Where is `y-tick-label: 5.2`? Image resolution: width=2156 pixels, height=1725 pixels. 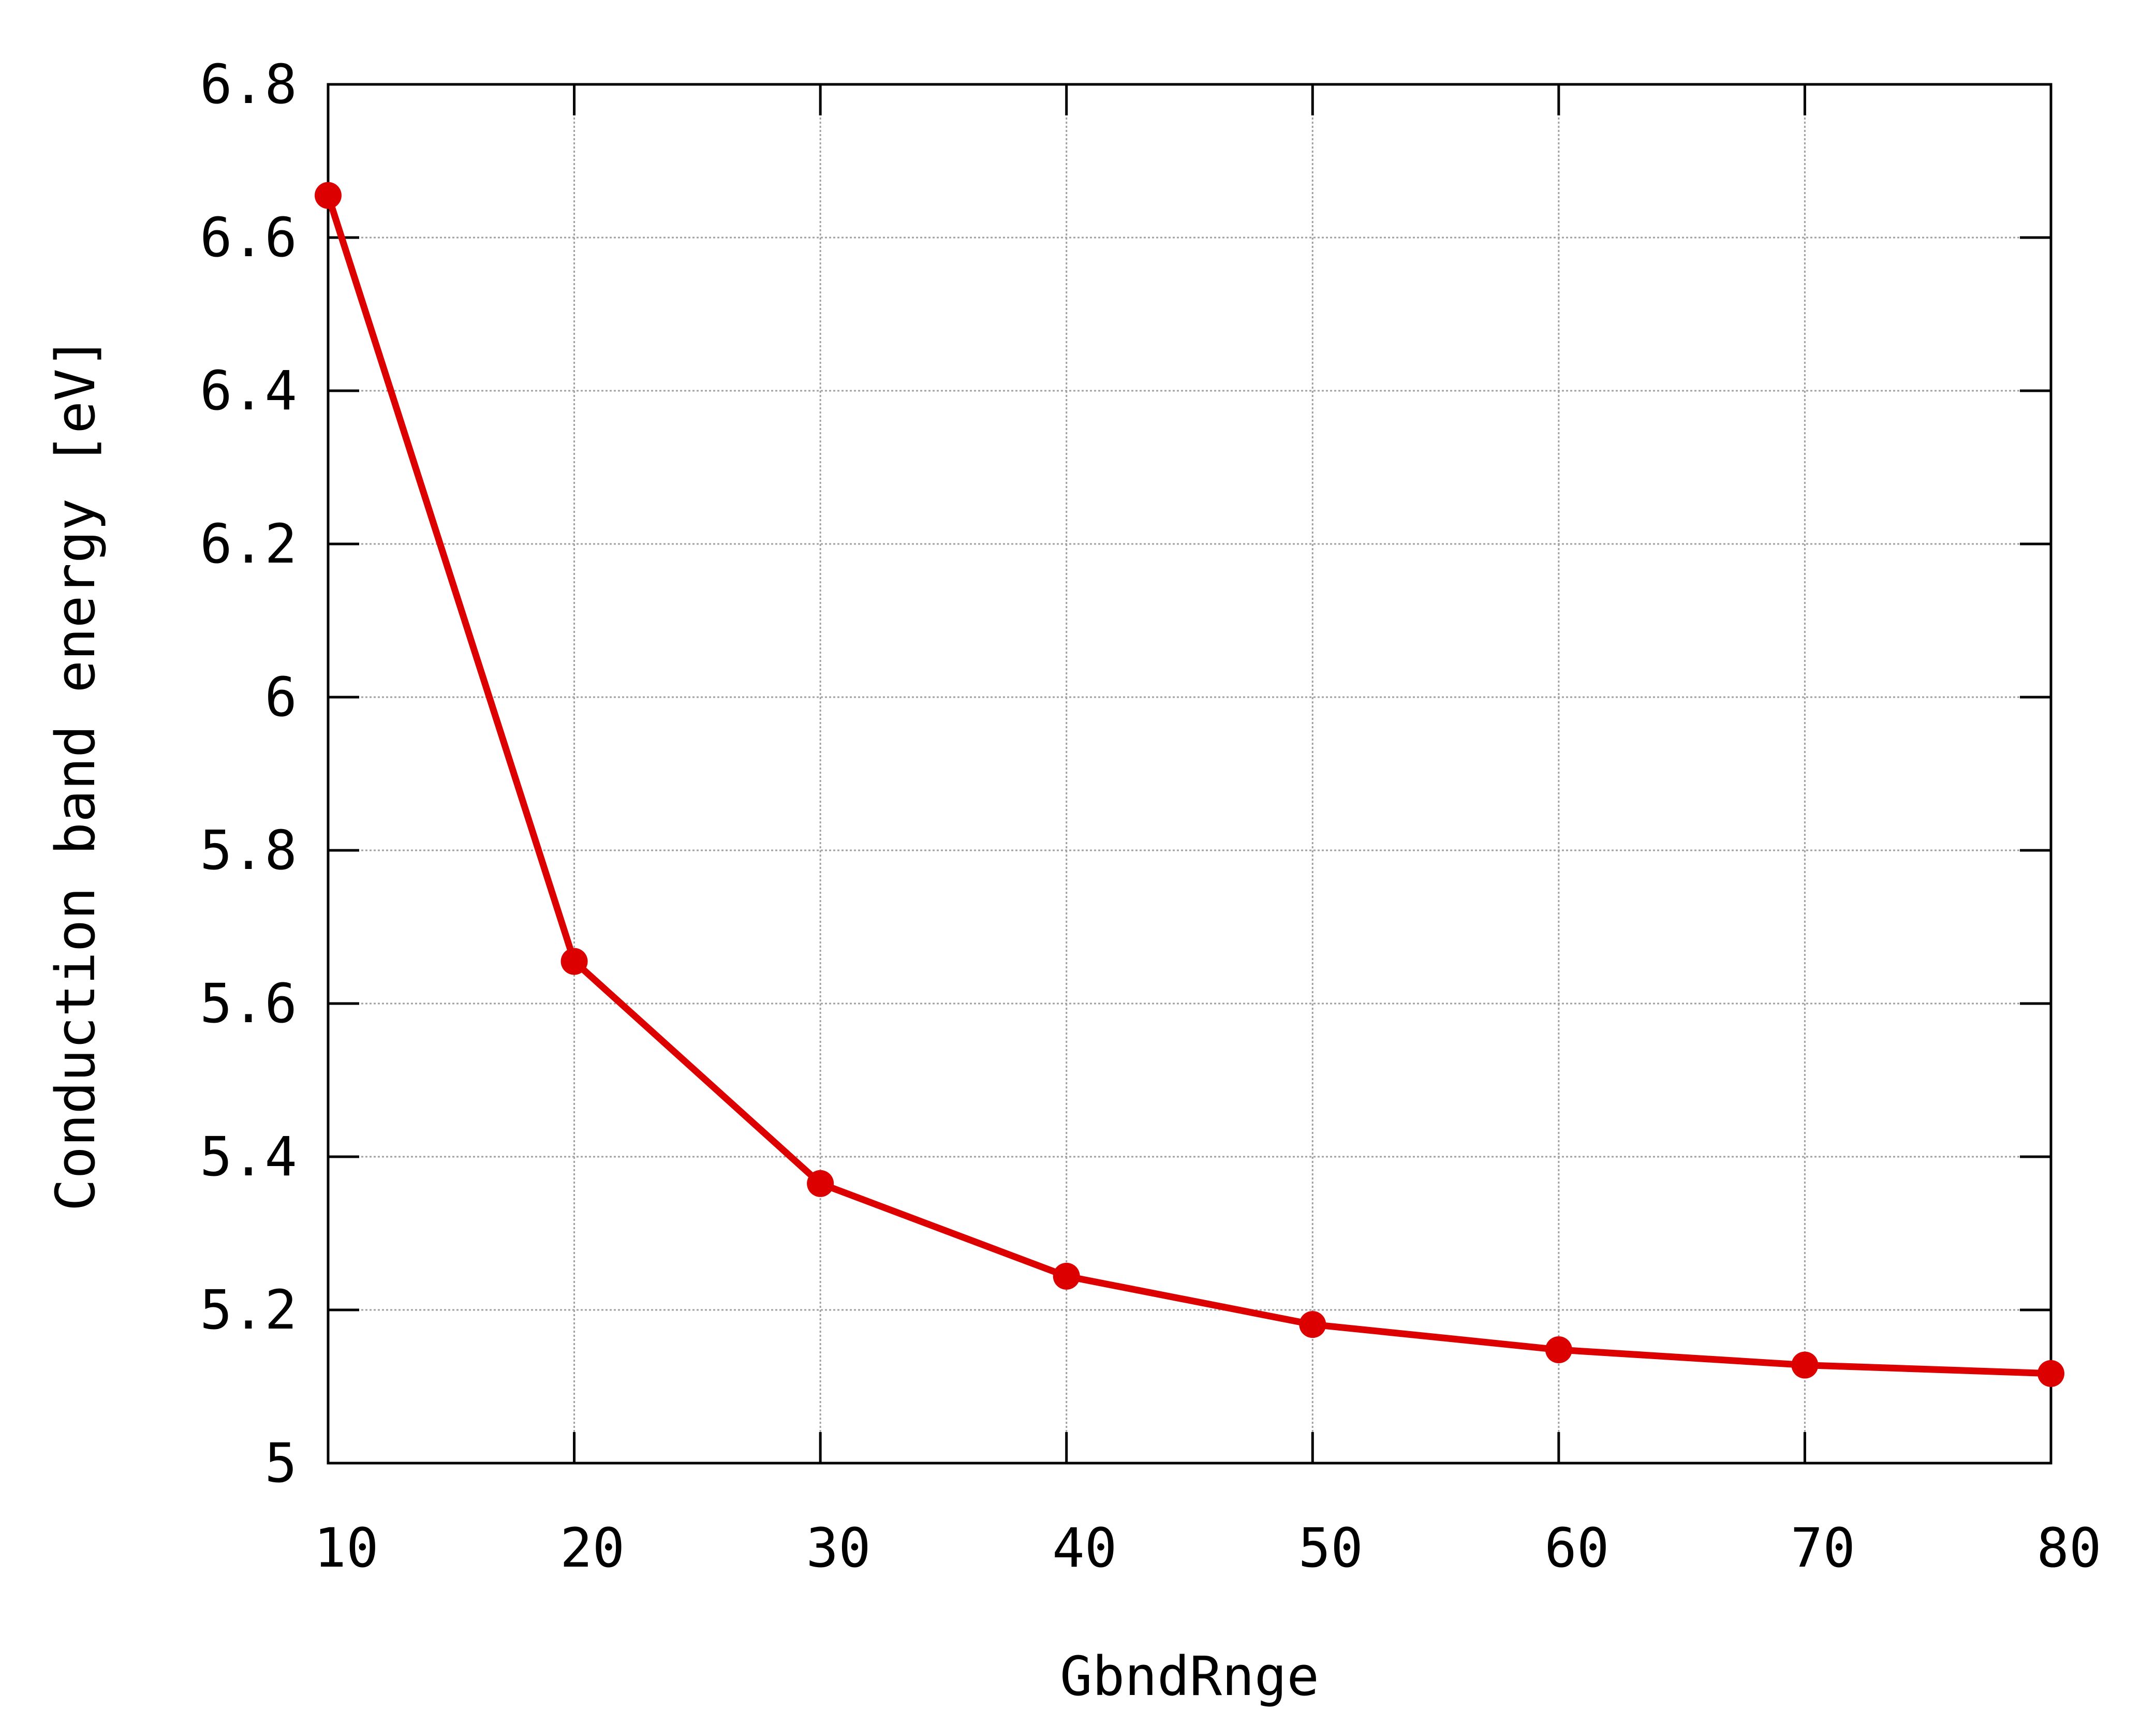
y-tick-label: 5.2 is located at coordinates (248, 1309).